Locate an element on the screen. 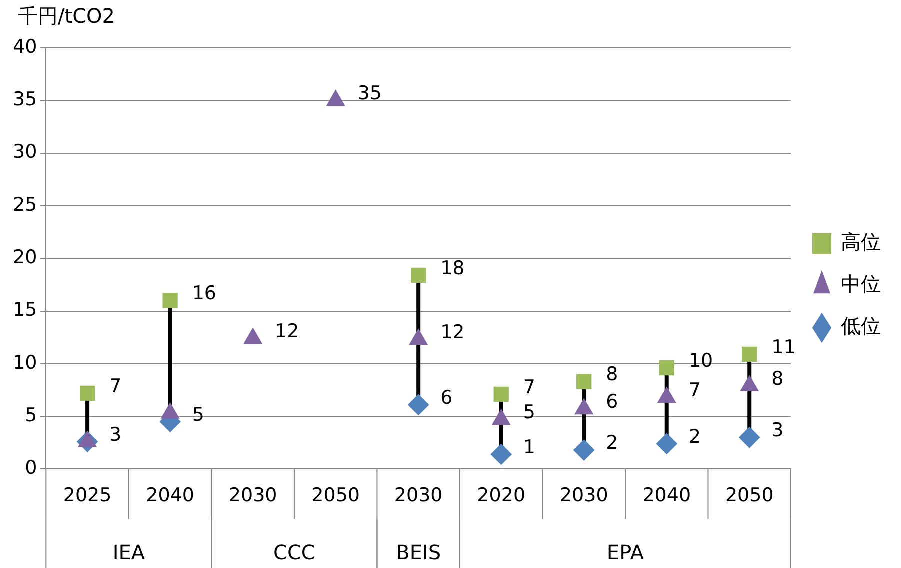  y-tick-label: 5 is located at coordinates (31, 415).